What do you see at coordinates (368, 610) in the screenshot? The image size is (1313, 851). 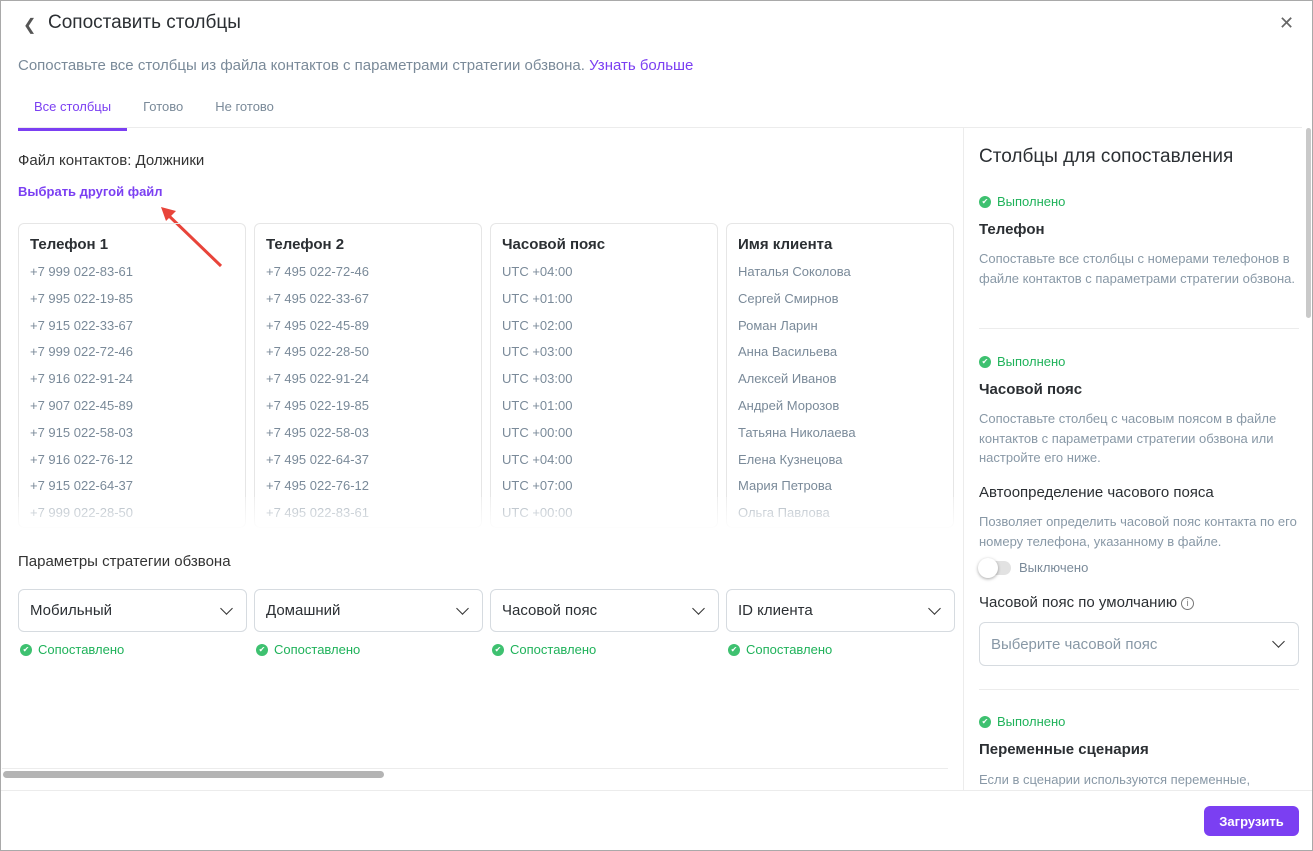 I see `param-select: Домашний` at bounding box center [368, 610].